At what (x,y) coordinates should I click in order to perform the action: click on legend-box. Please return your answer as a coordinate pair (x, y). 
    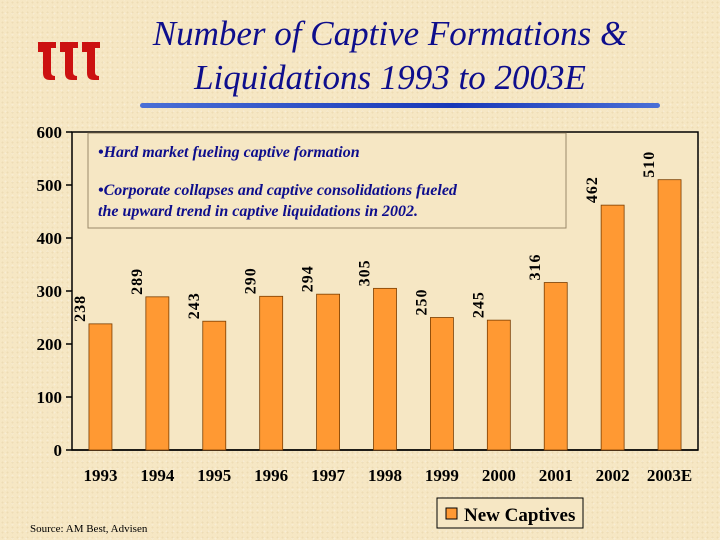
    Looking at the image, I should click on (510, 513).